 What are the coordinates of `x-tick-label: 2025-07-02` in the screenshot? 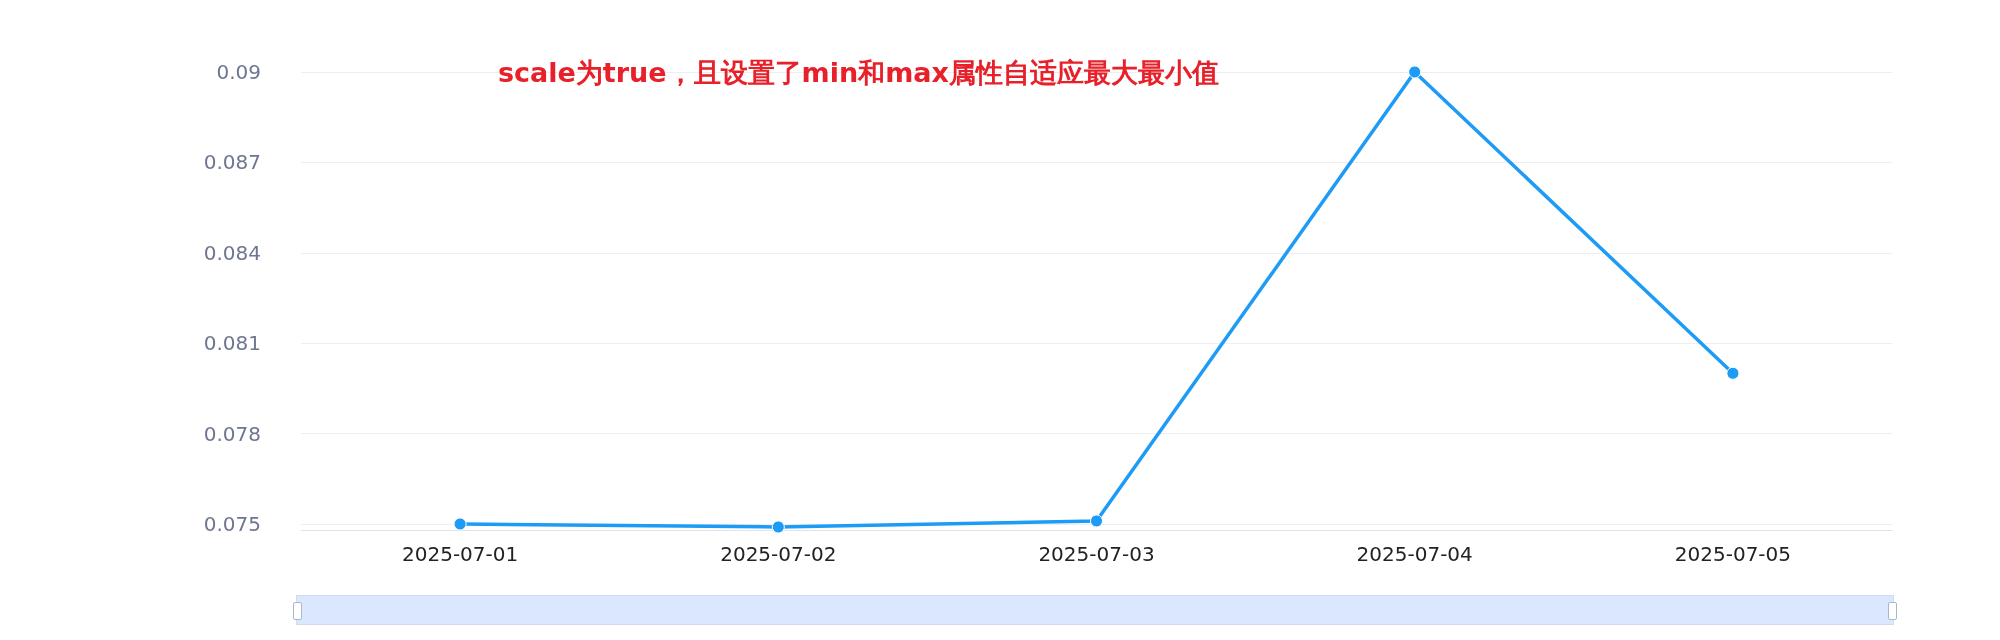 It's located at (778, 554).